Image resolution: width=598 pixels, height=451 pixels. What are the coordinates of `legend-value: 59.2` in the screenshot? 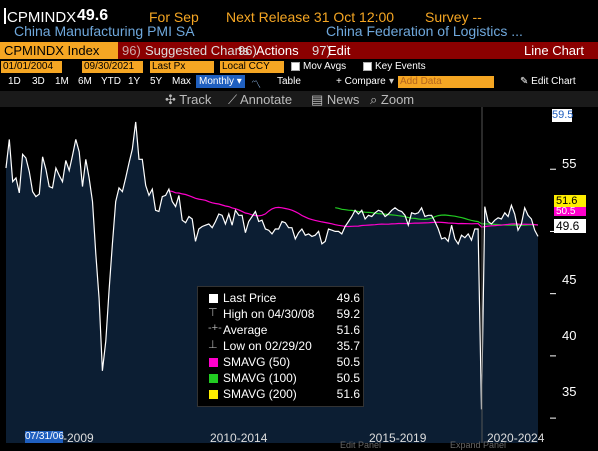 It's located at (348, 314).